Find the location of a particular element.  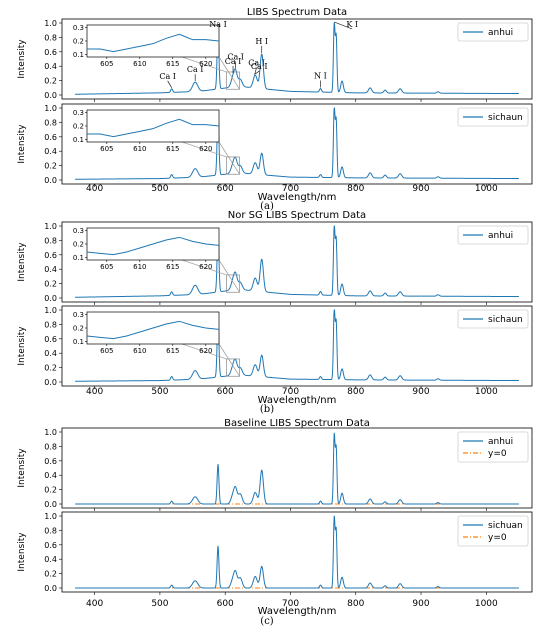

inset-series is located at coordinates (153, 128).